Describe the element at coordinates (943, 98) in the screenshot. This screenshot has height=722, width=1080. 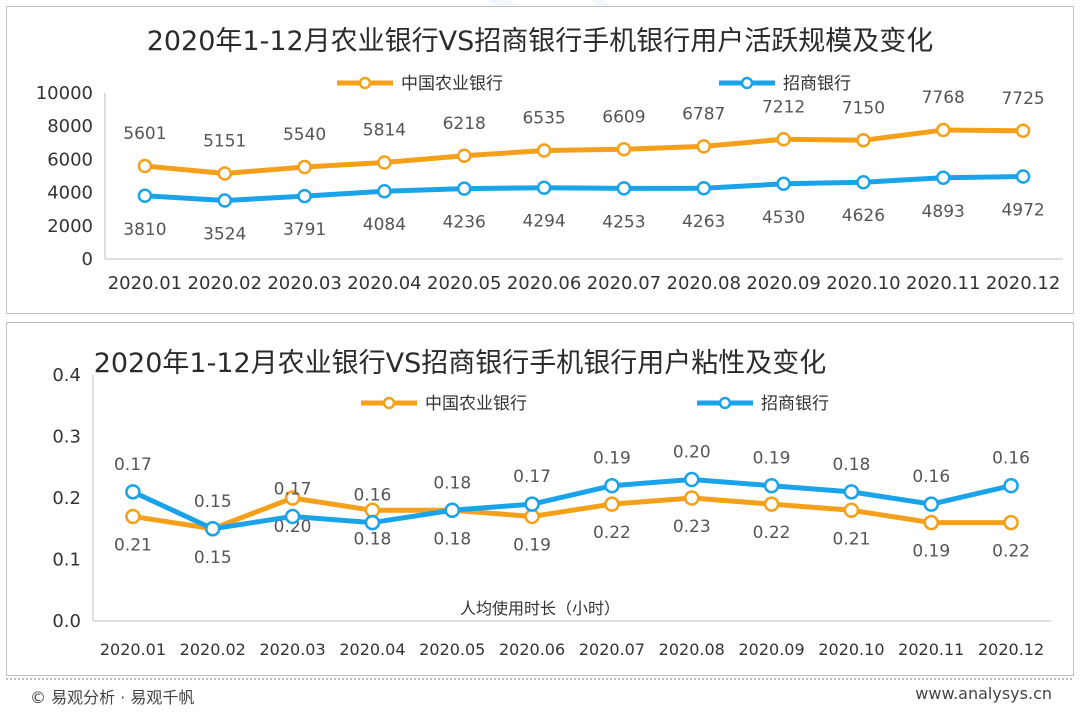
I see `data-label: 7768` at that location.